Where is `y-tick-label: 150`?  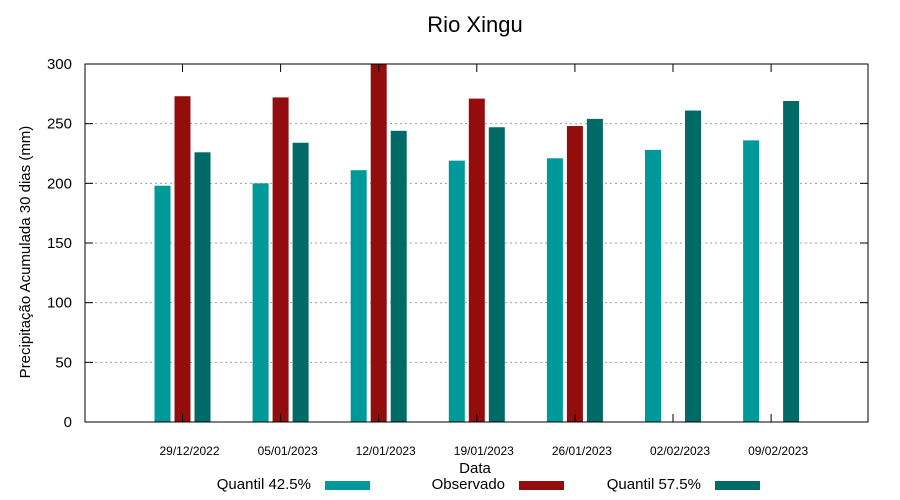
y-tick-label: 150 is located at coordinates (59, 243).